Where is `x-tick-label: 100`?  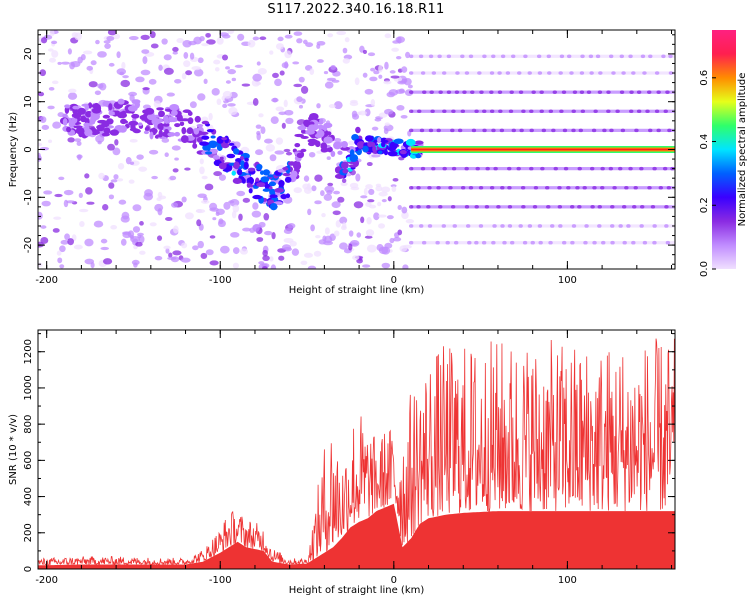 x-tick-label: 100 is located at coordinates (567, 280).